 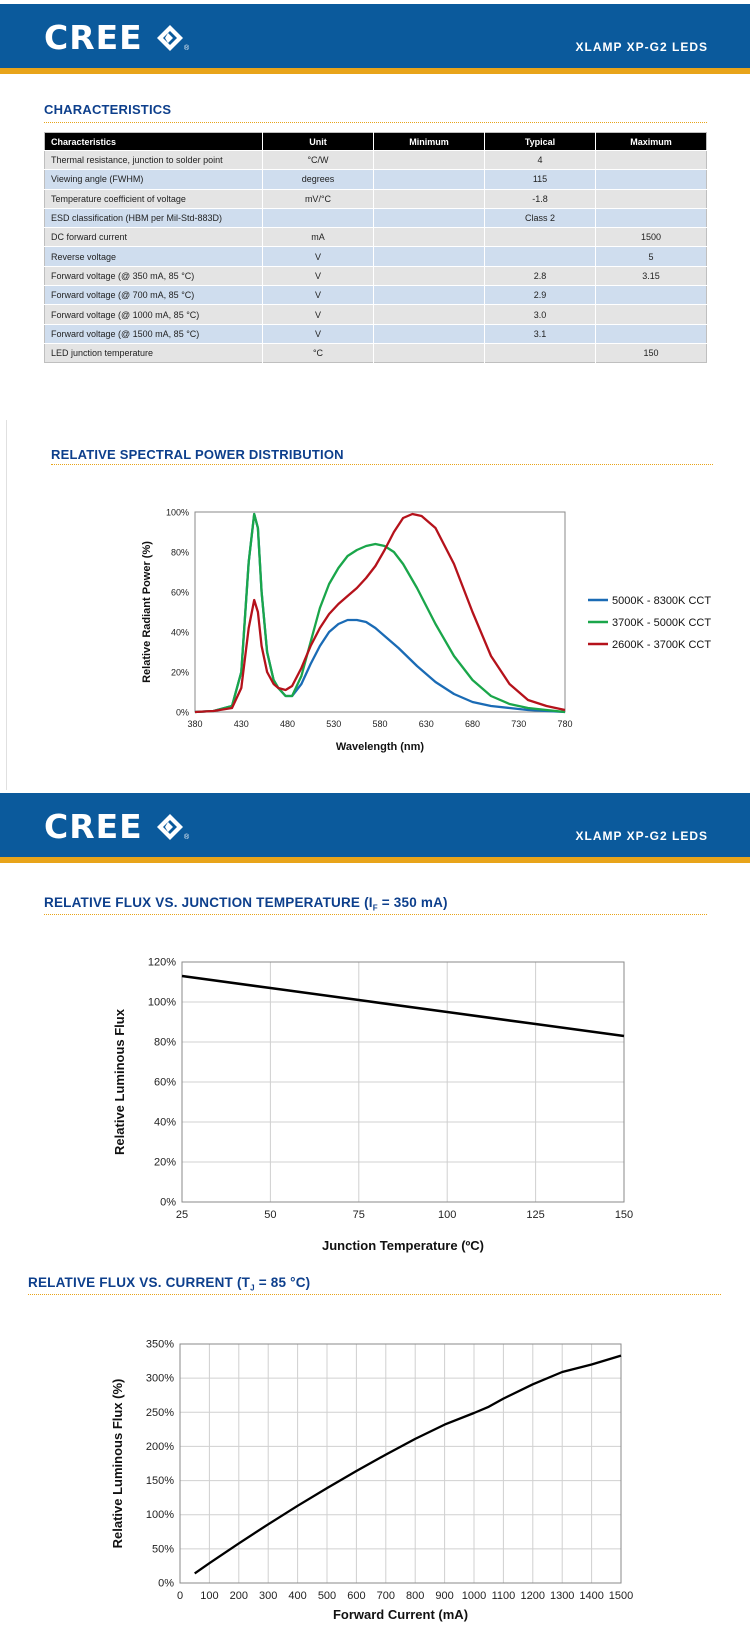 I want to click on plot-border, so click(x=380, y=612).